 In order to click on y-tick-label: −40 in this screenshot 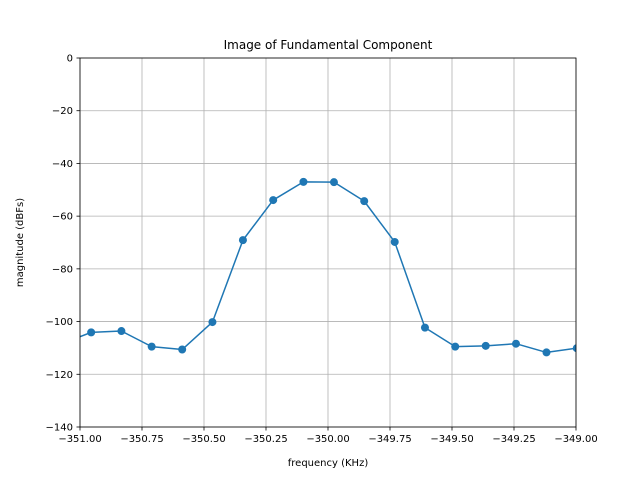, I will do `click(62, 164)`.